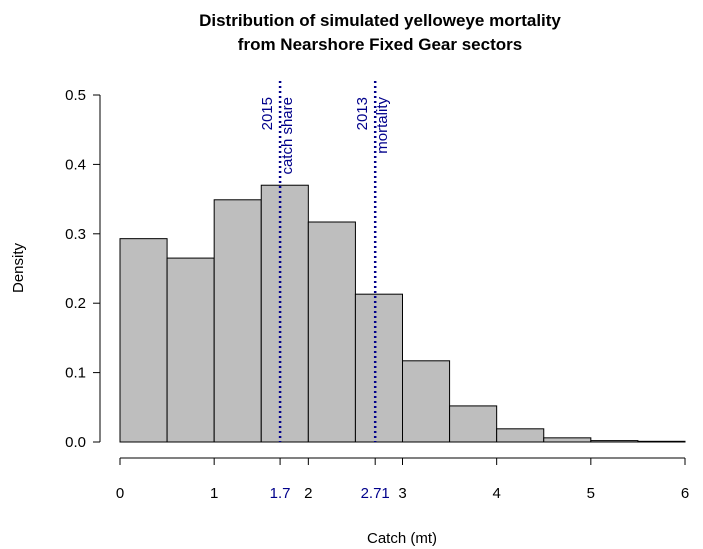 The width and height of the screenshot is (703, 549). What do you see at coordinates (402, 538) in the screenshot?
I see `x-axis-title: Catch (mt)` at bounding box center [402, 538].